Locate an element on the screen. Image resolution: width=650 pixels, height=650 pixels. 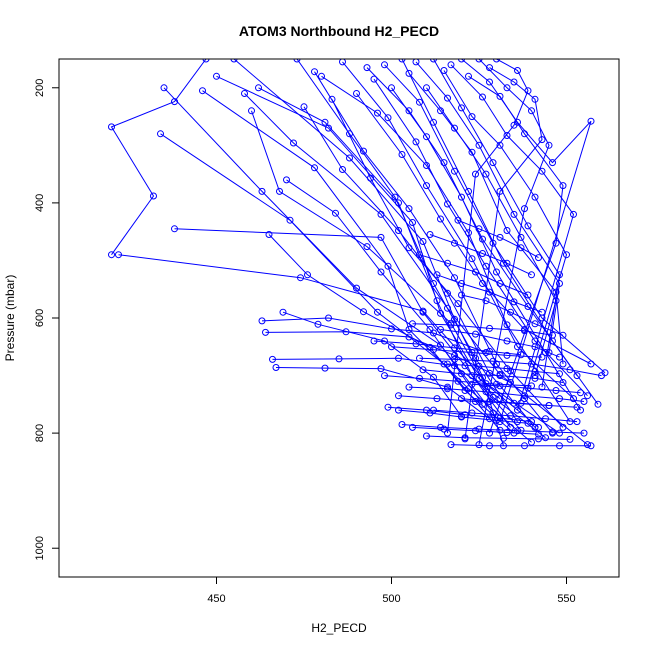
y-tick-label: 1000 is located at coordinates (40, 548).